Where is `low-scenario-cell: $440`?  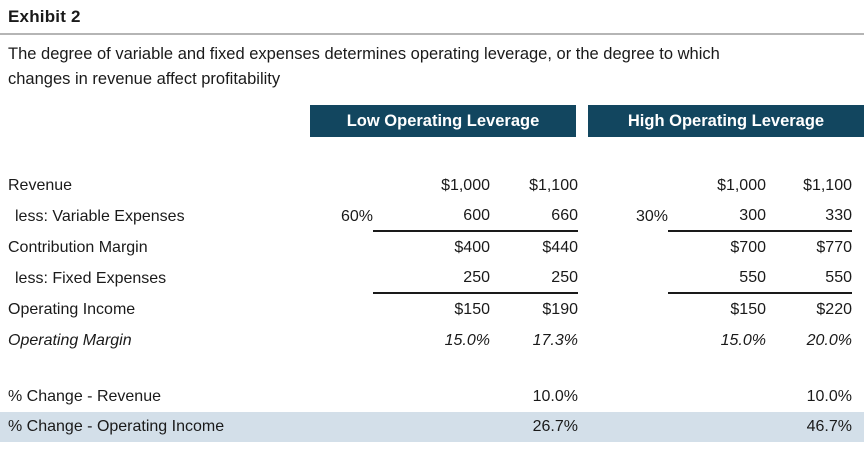
low-scenario-cell: $440 is located at coordinates (560, 247).